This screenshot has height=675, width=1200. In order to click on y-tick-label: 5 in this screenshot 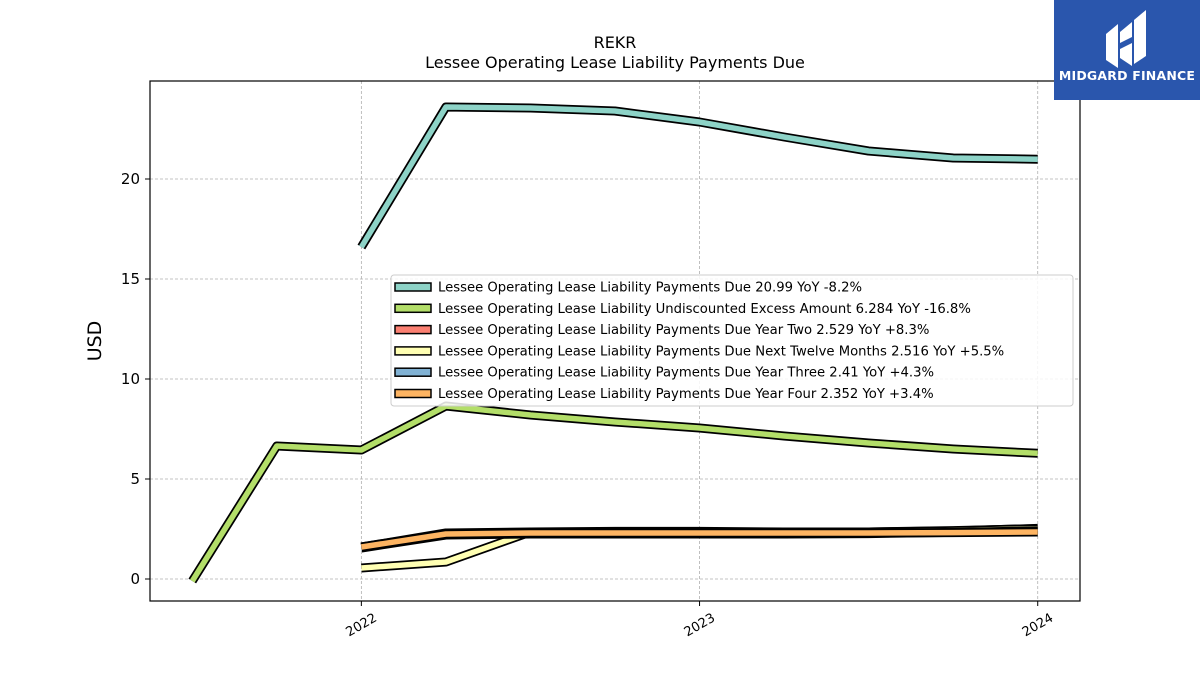, I will do `click(135, 479)`.